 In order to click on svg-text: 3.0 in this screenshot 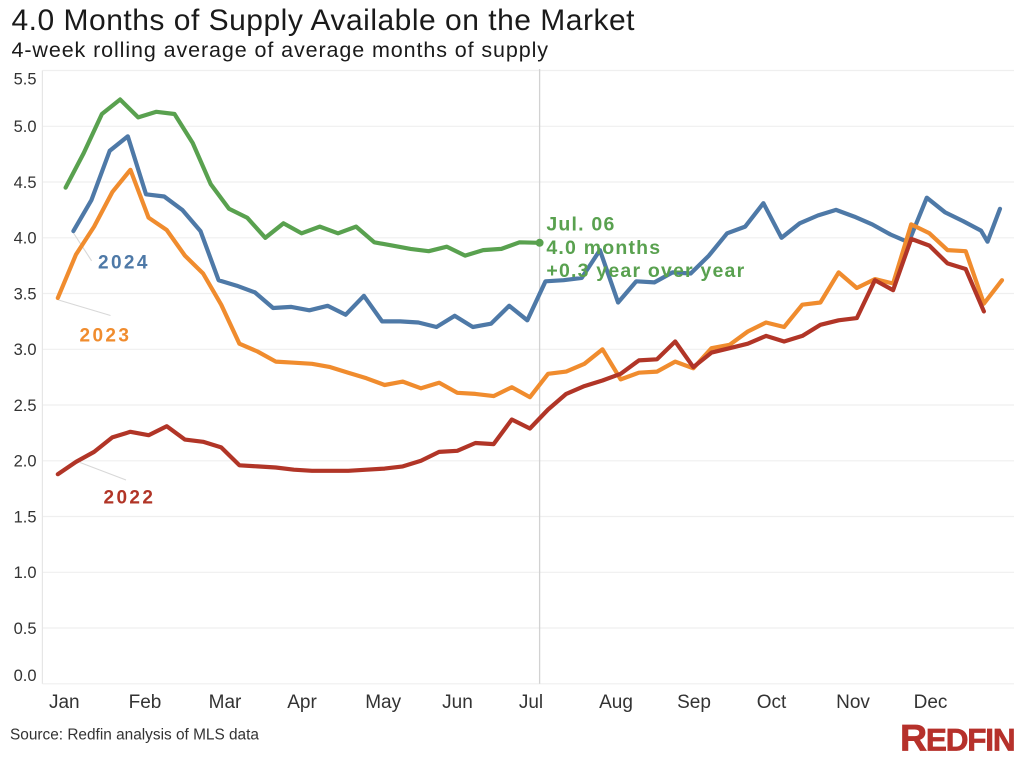, I will do `click(25, 350)`.